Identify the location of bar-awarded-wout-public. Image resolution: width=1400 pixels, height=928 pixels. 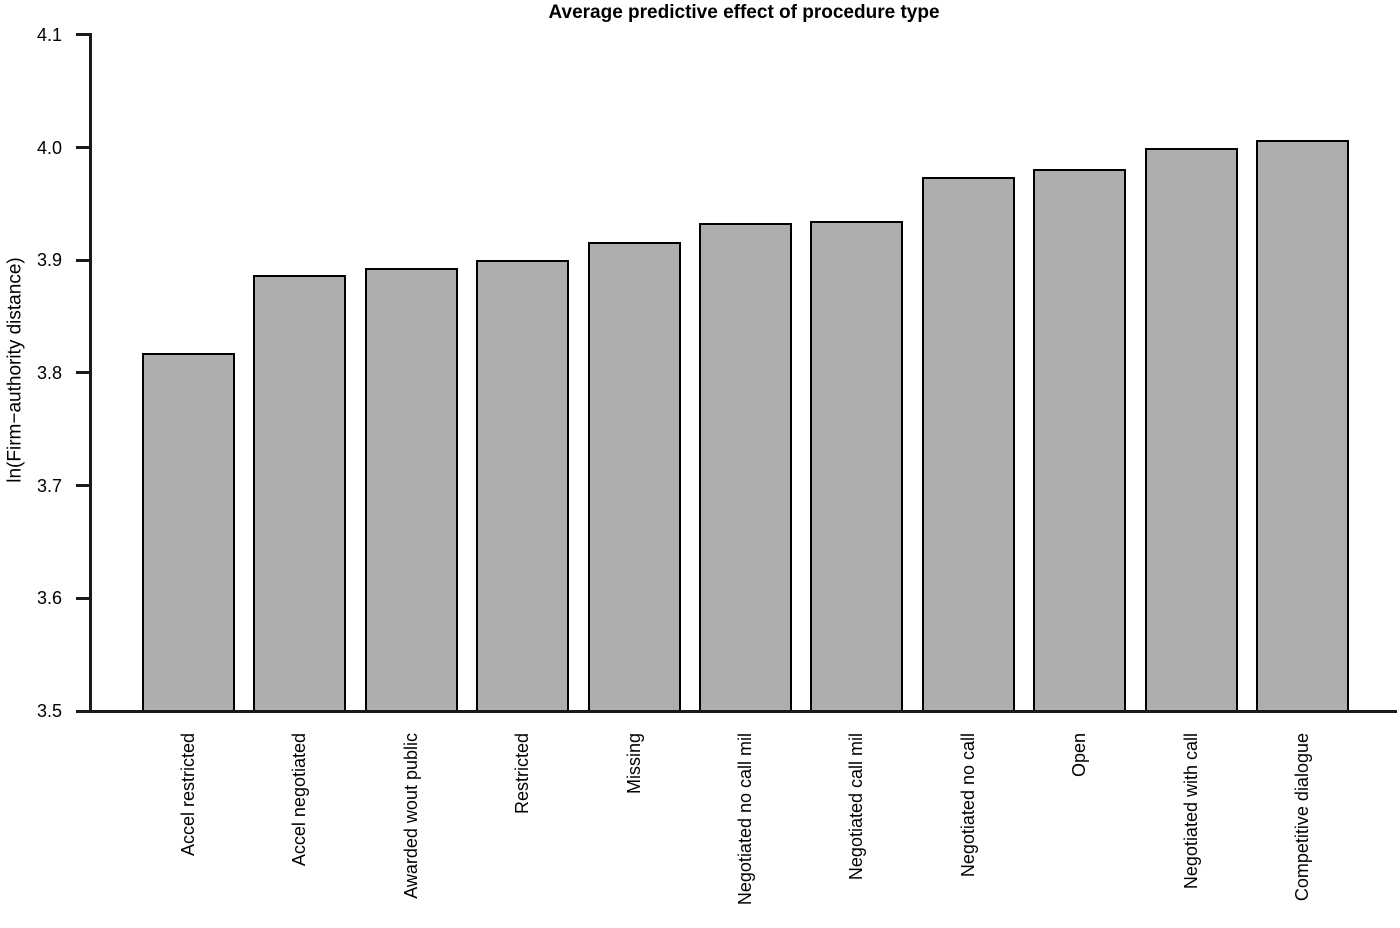
(411, 490).